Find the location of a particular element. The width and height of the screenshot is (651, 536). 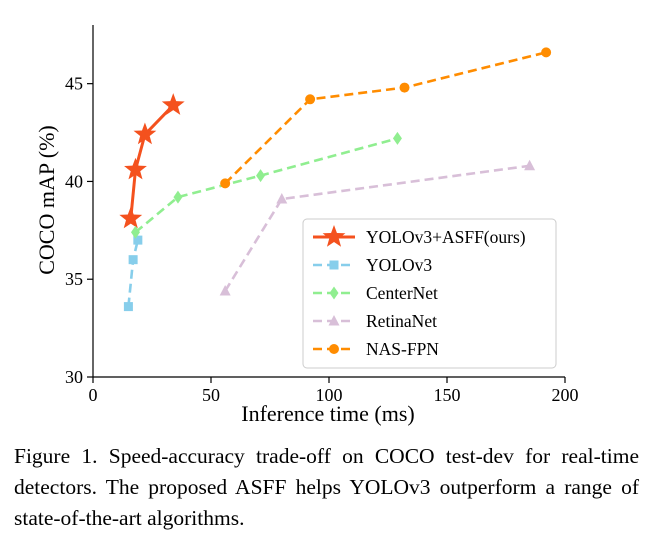

series-line-yolov3 is located at coordinates (133, 273).